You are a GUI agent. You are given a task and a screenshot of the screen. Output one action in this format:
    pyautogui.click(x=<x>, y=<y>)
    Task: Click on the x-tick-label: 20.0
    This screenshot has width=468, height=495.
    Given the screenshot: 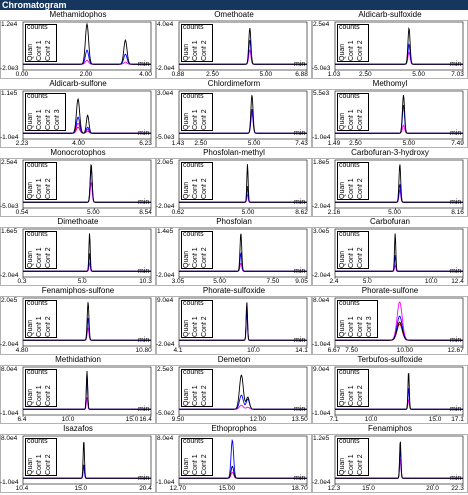 What is the action you would take?
    pyautogui.click(x=432, y=488)
    